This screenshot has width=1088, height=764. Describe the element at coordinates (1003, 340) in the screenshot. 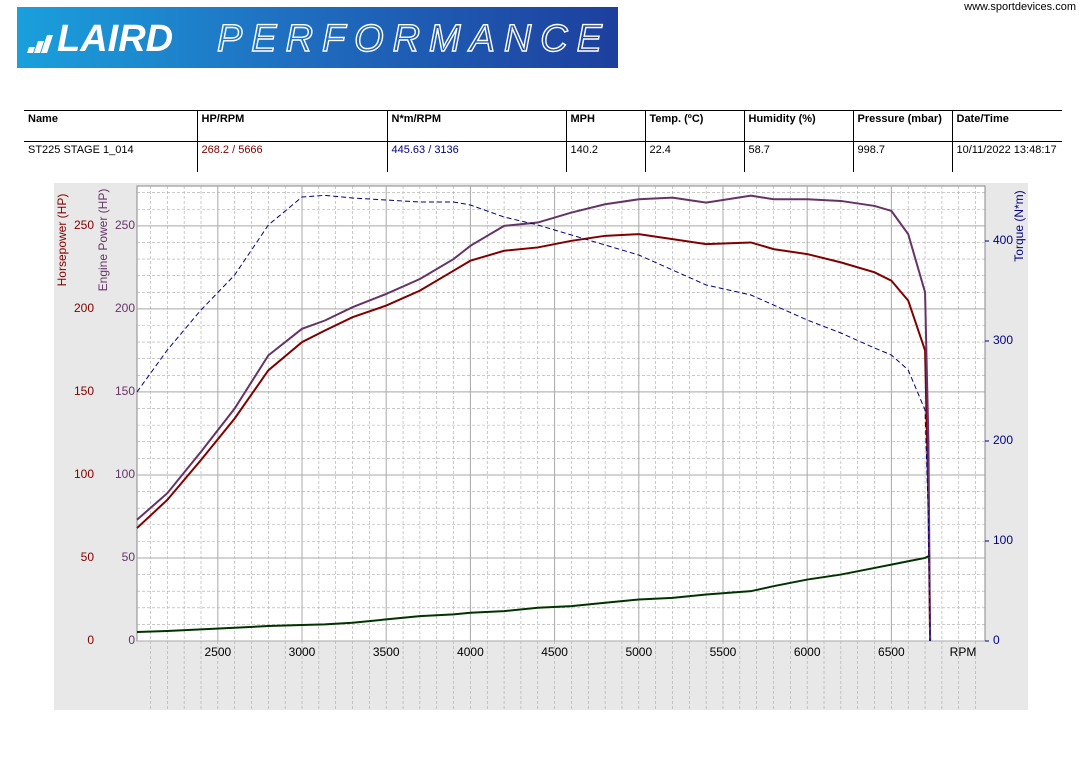

I see `y2-tick-label: 300` at that location.